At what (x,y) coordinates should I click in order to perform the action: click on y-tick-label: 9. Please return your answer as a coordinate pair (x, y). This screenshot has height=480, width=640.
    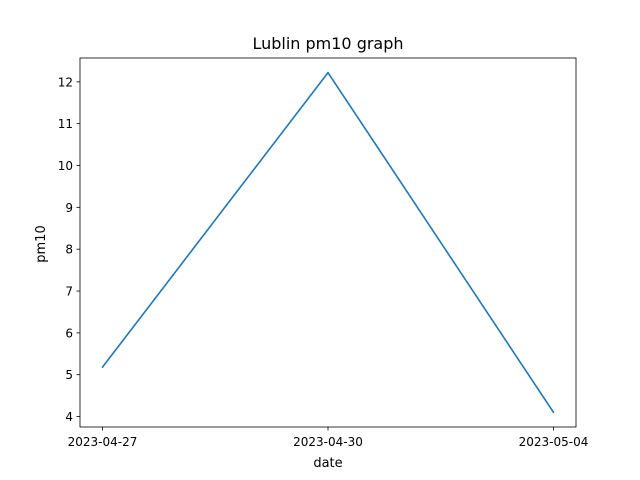
    Looking at the image, I should click on (69, 208).